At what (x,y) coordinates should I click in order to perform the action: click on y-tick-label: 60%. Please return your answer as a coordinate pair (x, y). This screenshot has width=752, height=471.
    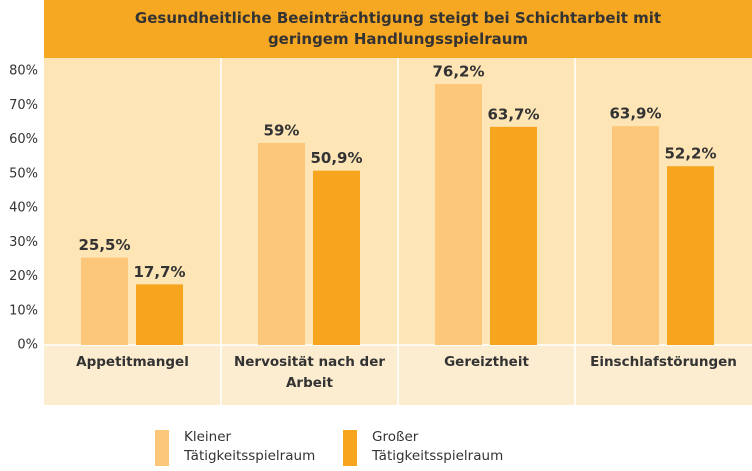
    Looking at the image, I should click on (23, 139).